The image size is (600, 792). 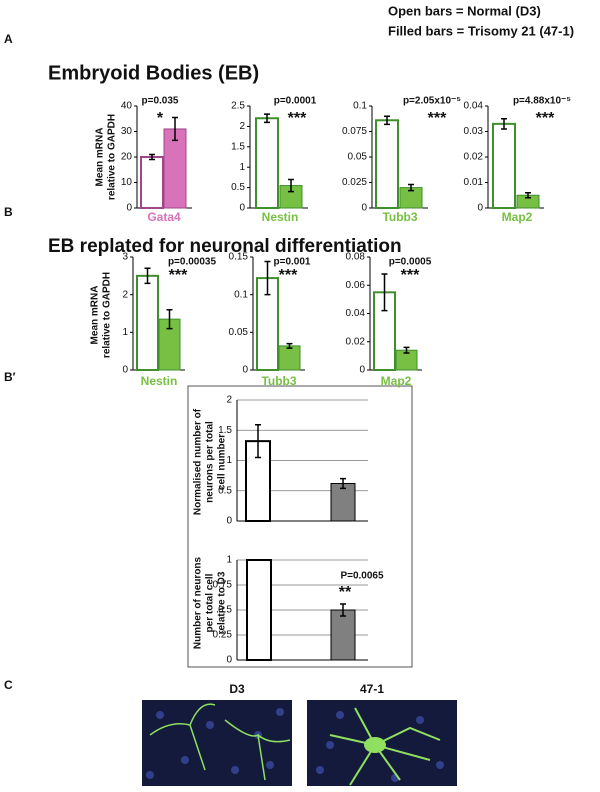 What do you see at coordinates (127, 157) in the screenshot?
I see `y-tick-label: 20` at bounding box center [127, 157].